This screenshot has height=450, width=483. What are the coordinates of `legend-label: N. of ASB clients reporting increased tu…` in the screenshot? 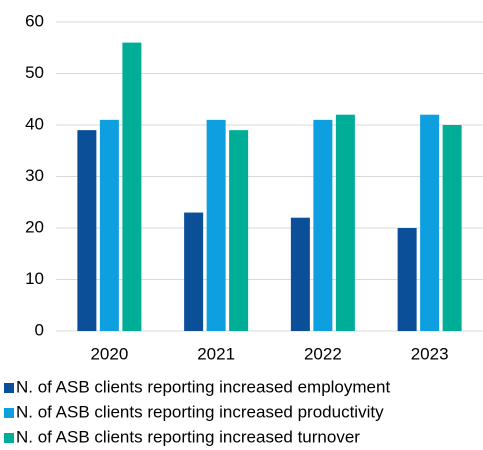 It's located at (188, 436).